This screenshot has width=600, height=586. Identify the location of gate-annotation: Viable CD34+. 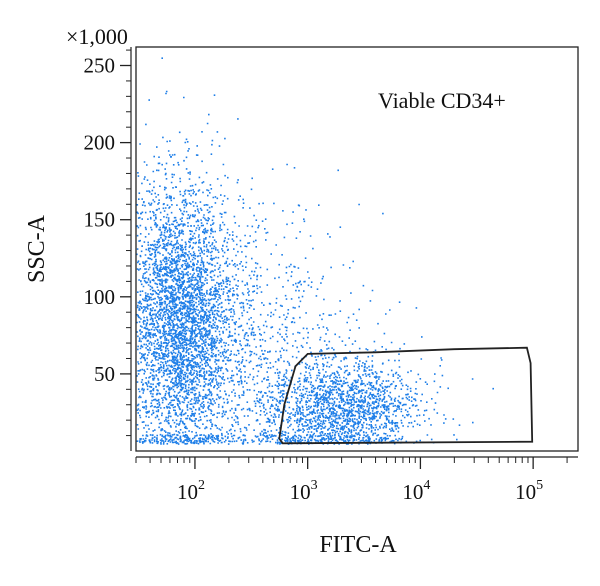
(442, 100).